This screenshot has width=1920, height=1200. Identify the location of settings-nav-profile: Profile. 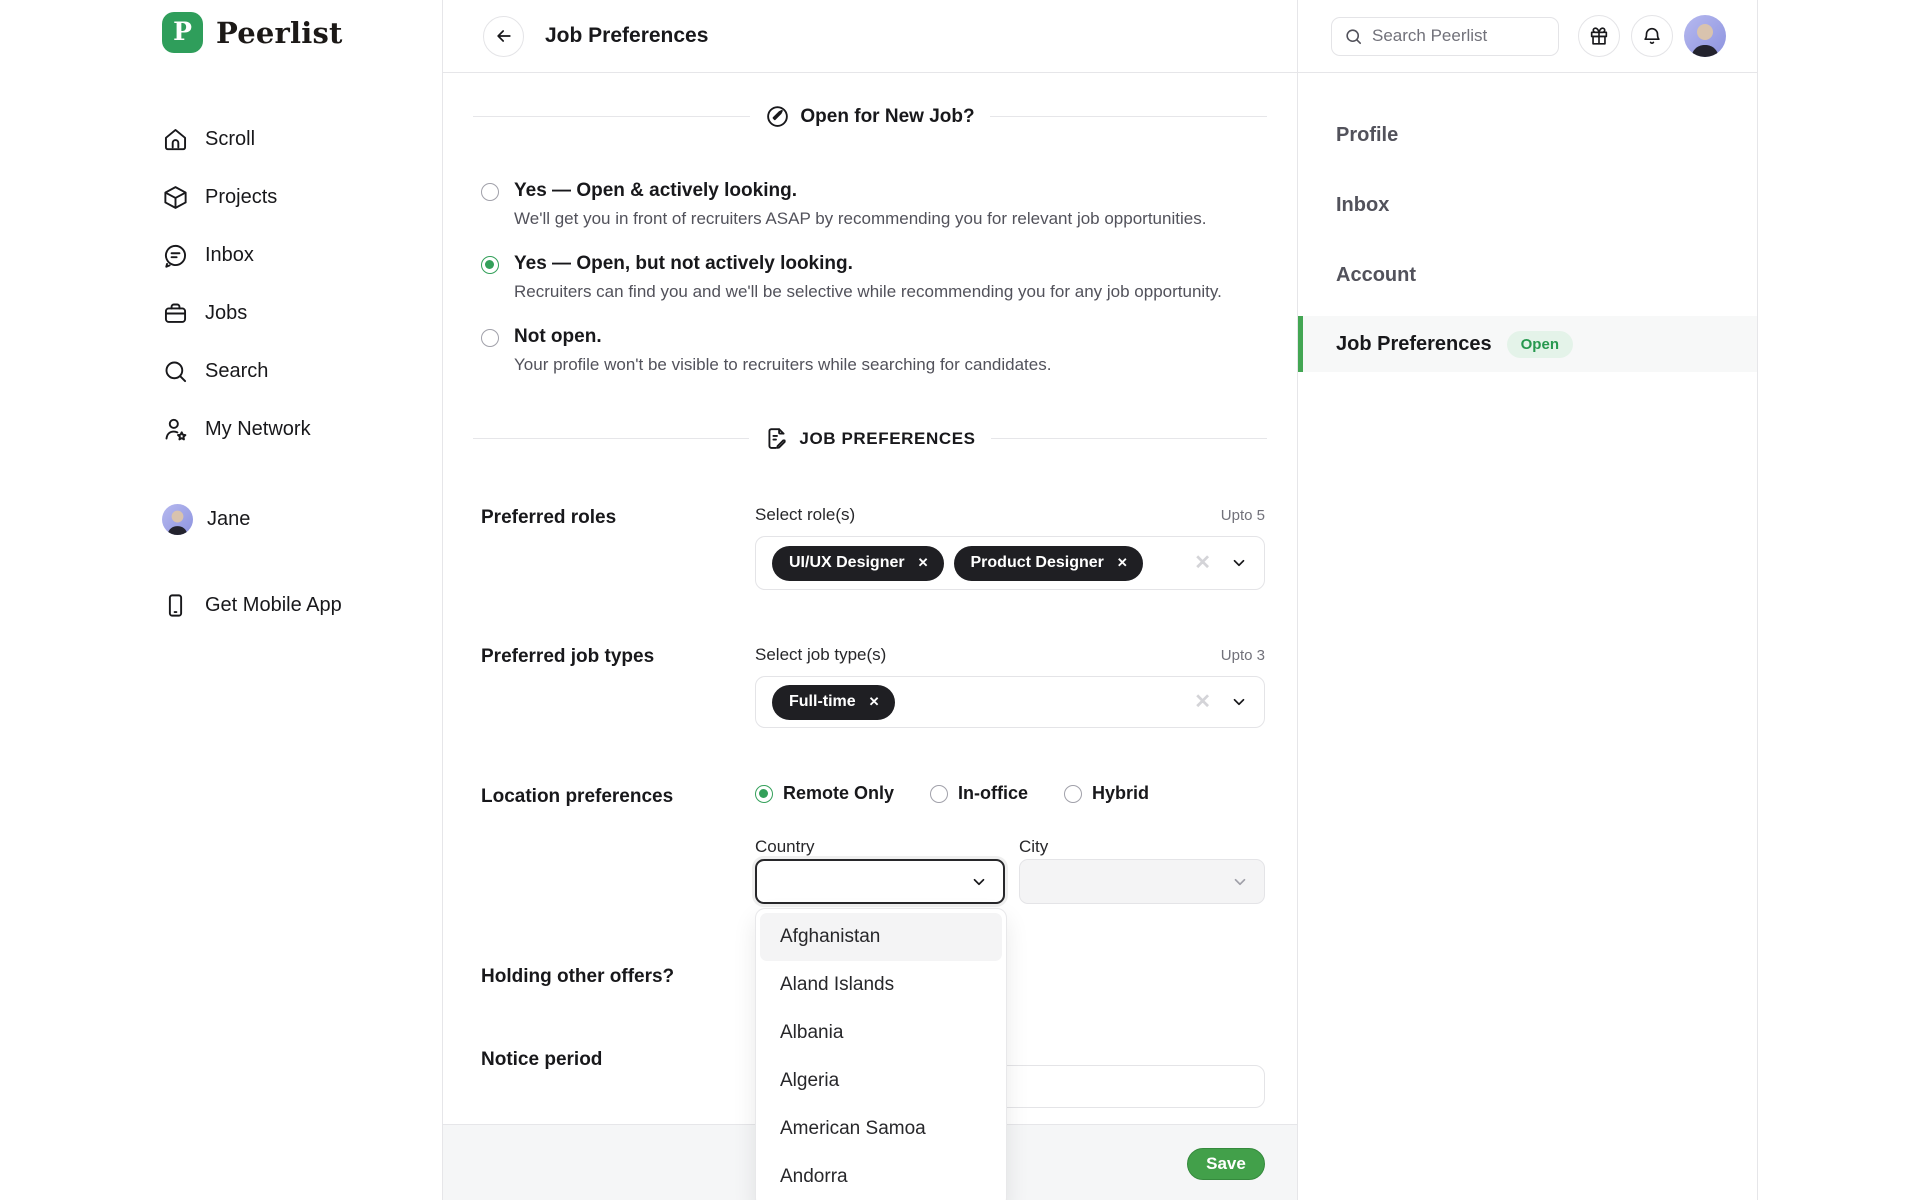
(1367, 134).